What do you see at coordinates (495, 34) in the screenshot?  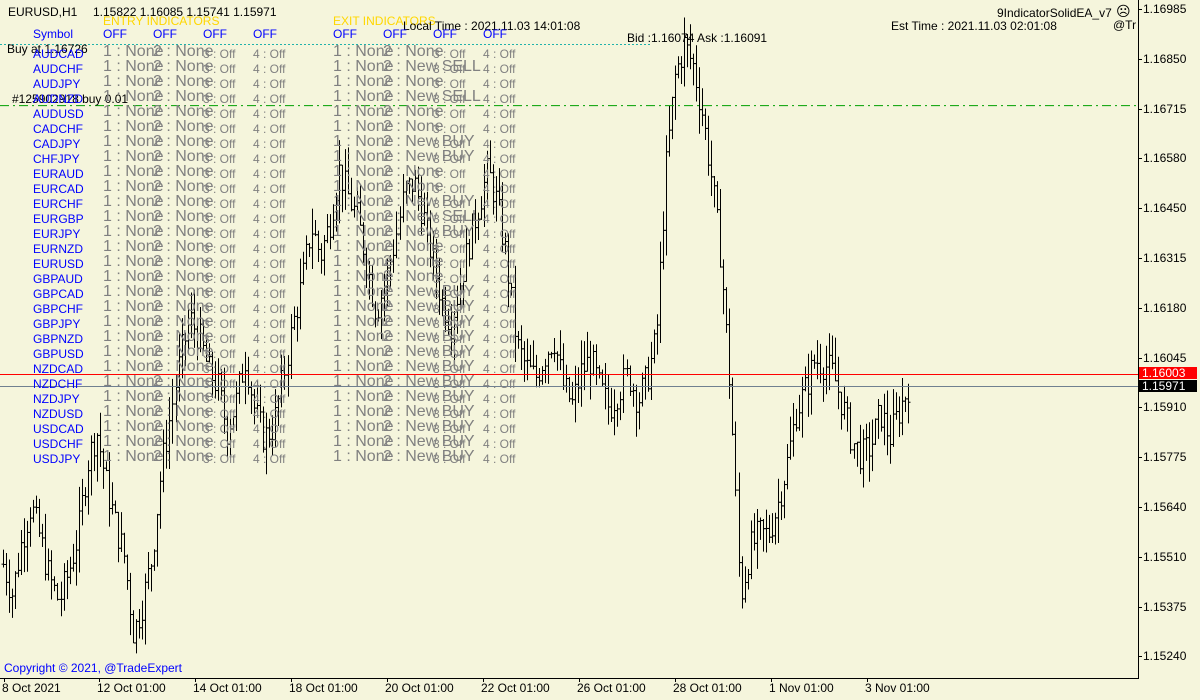 I see `exit-flag-4: OFF` at bounding box center [495, 34].